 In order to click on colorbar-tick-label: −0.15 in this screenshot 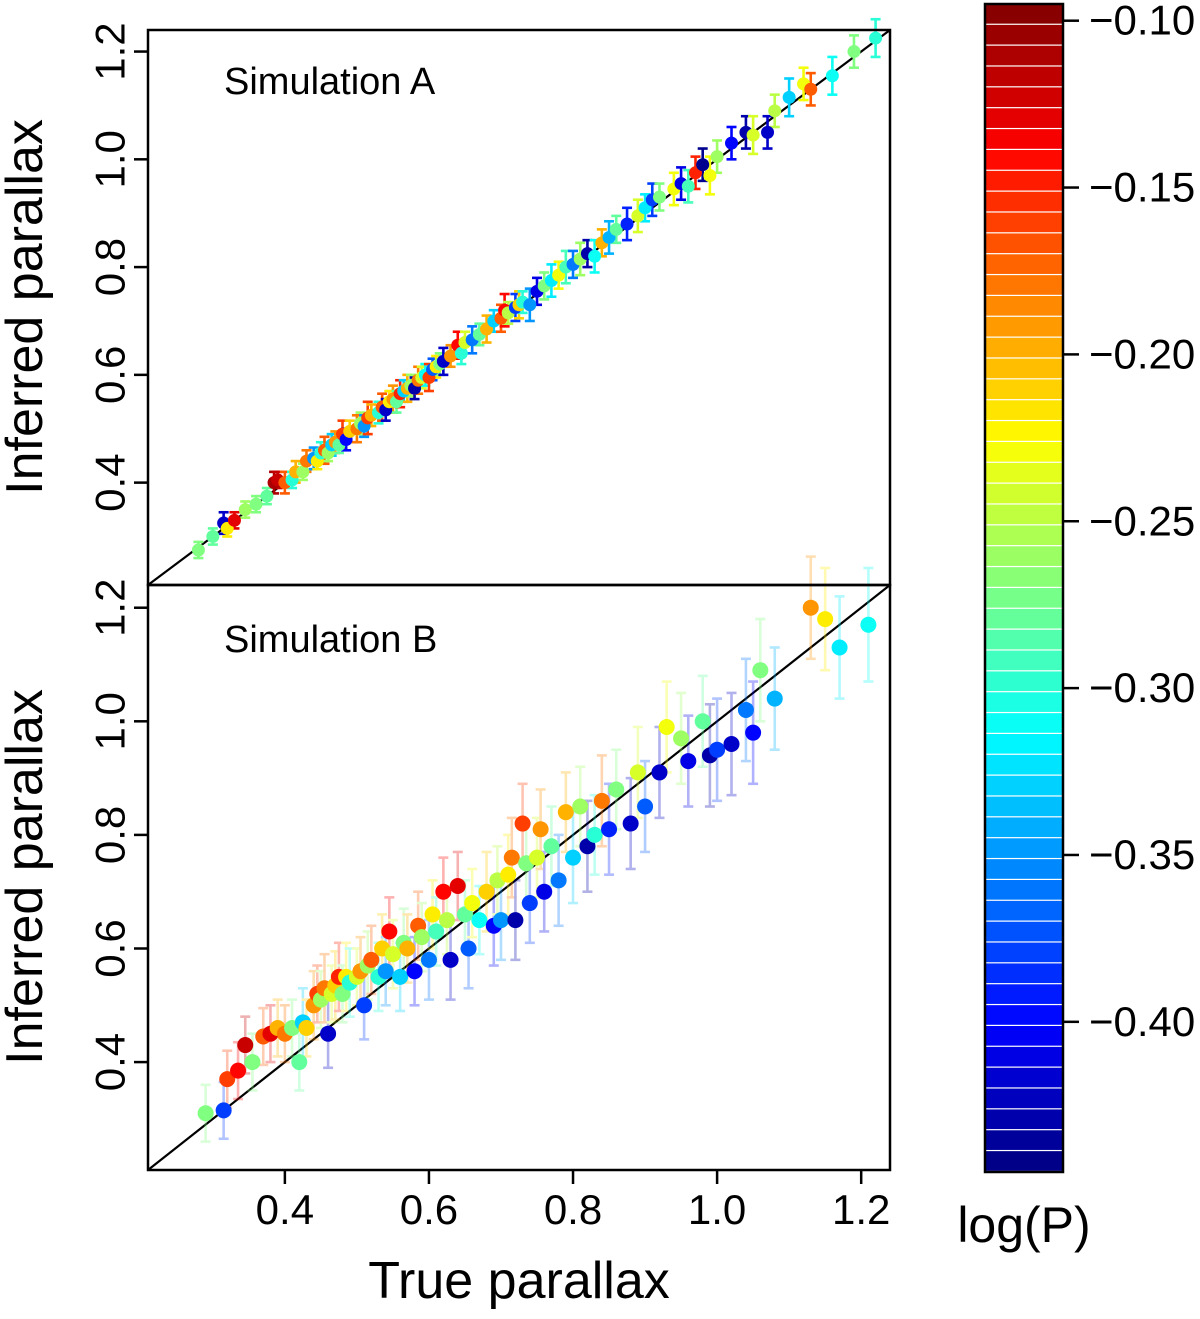, I will do `click(1142, 187)`.